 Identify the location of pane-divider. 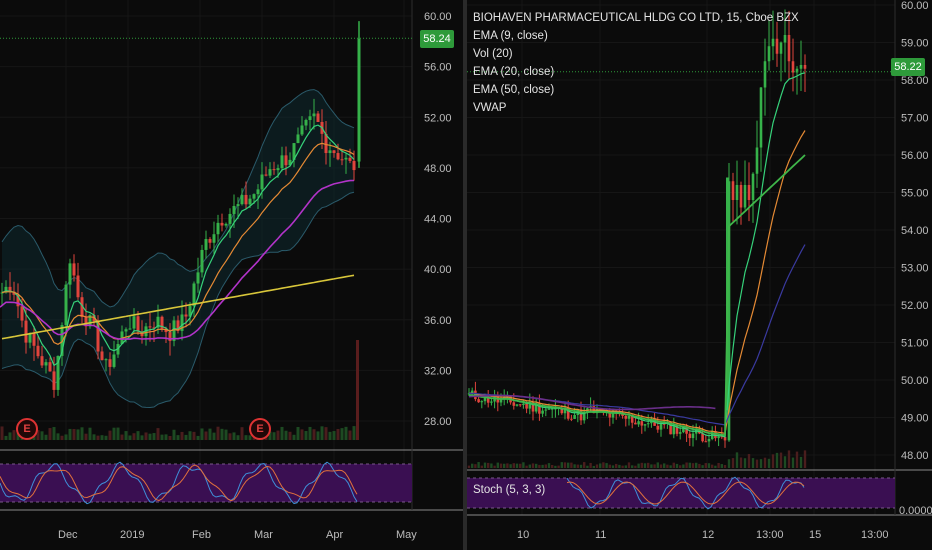
(465, 275).